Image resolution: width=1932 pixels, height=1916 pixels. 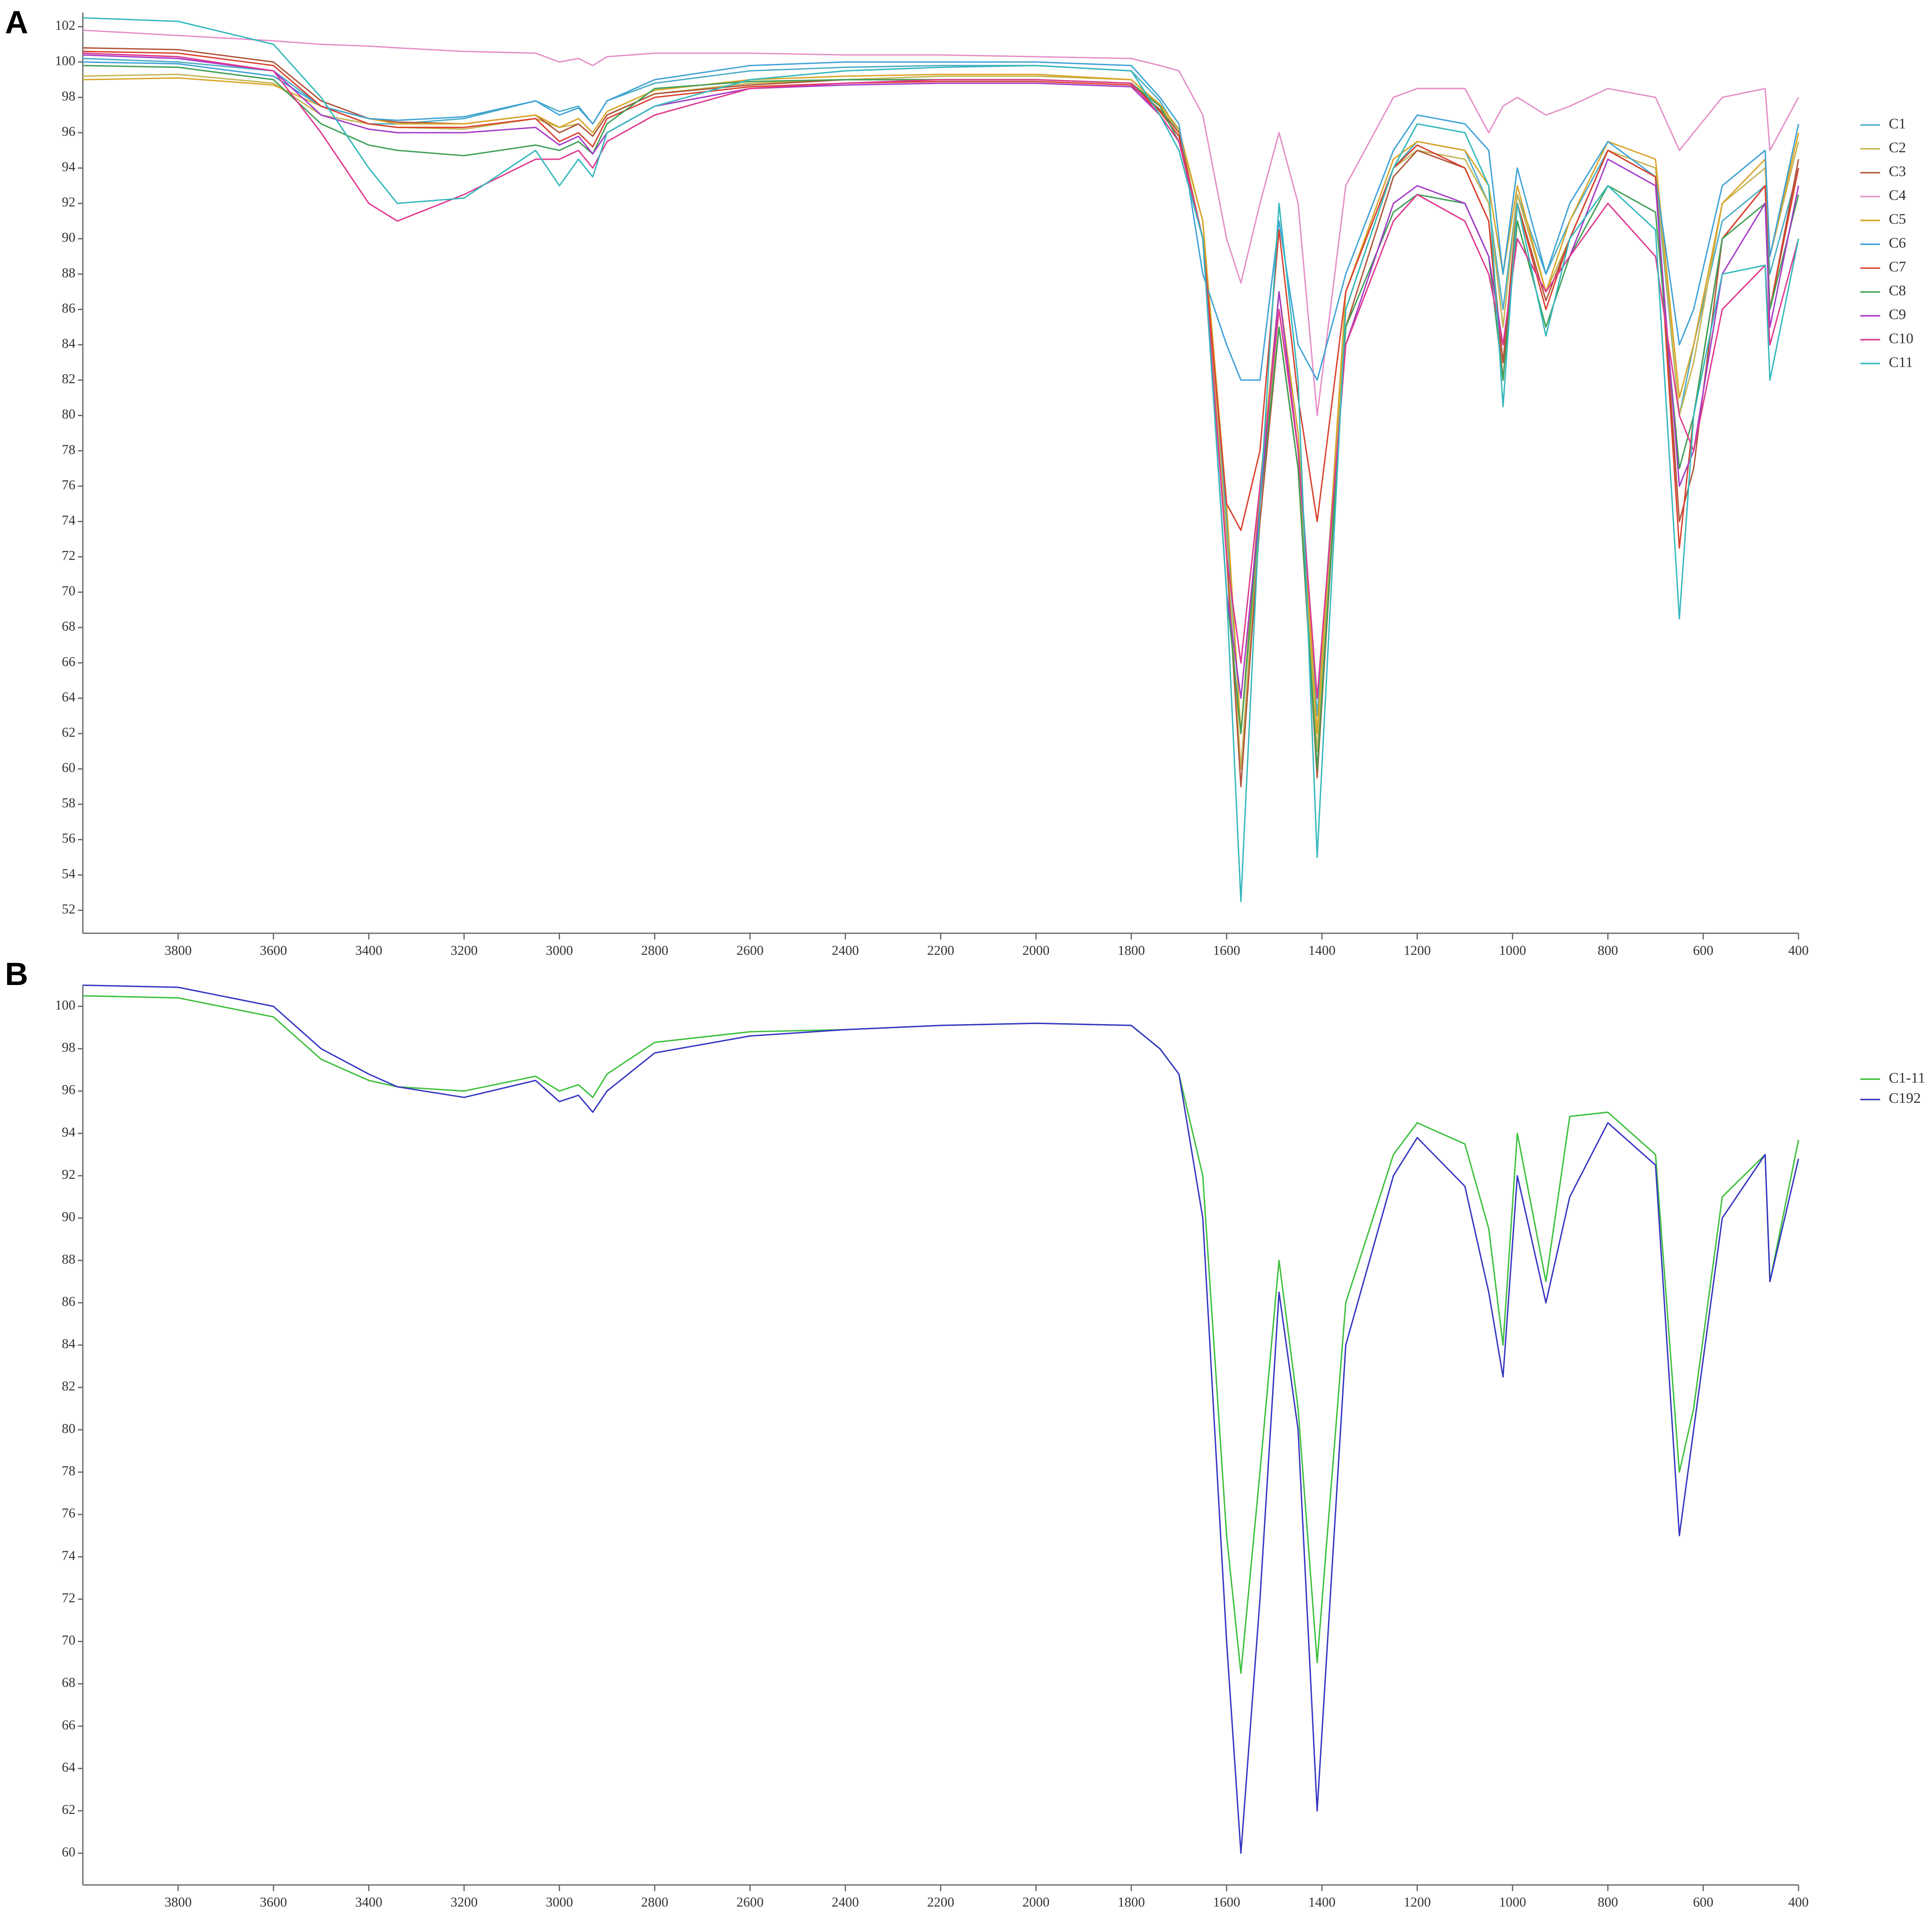 I want to click on legend-label: C4, so click(x=1897, y=196).